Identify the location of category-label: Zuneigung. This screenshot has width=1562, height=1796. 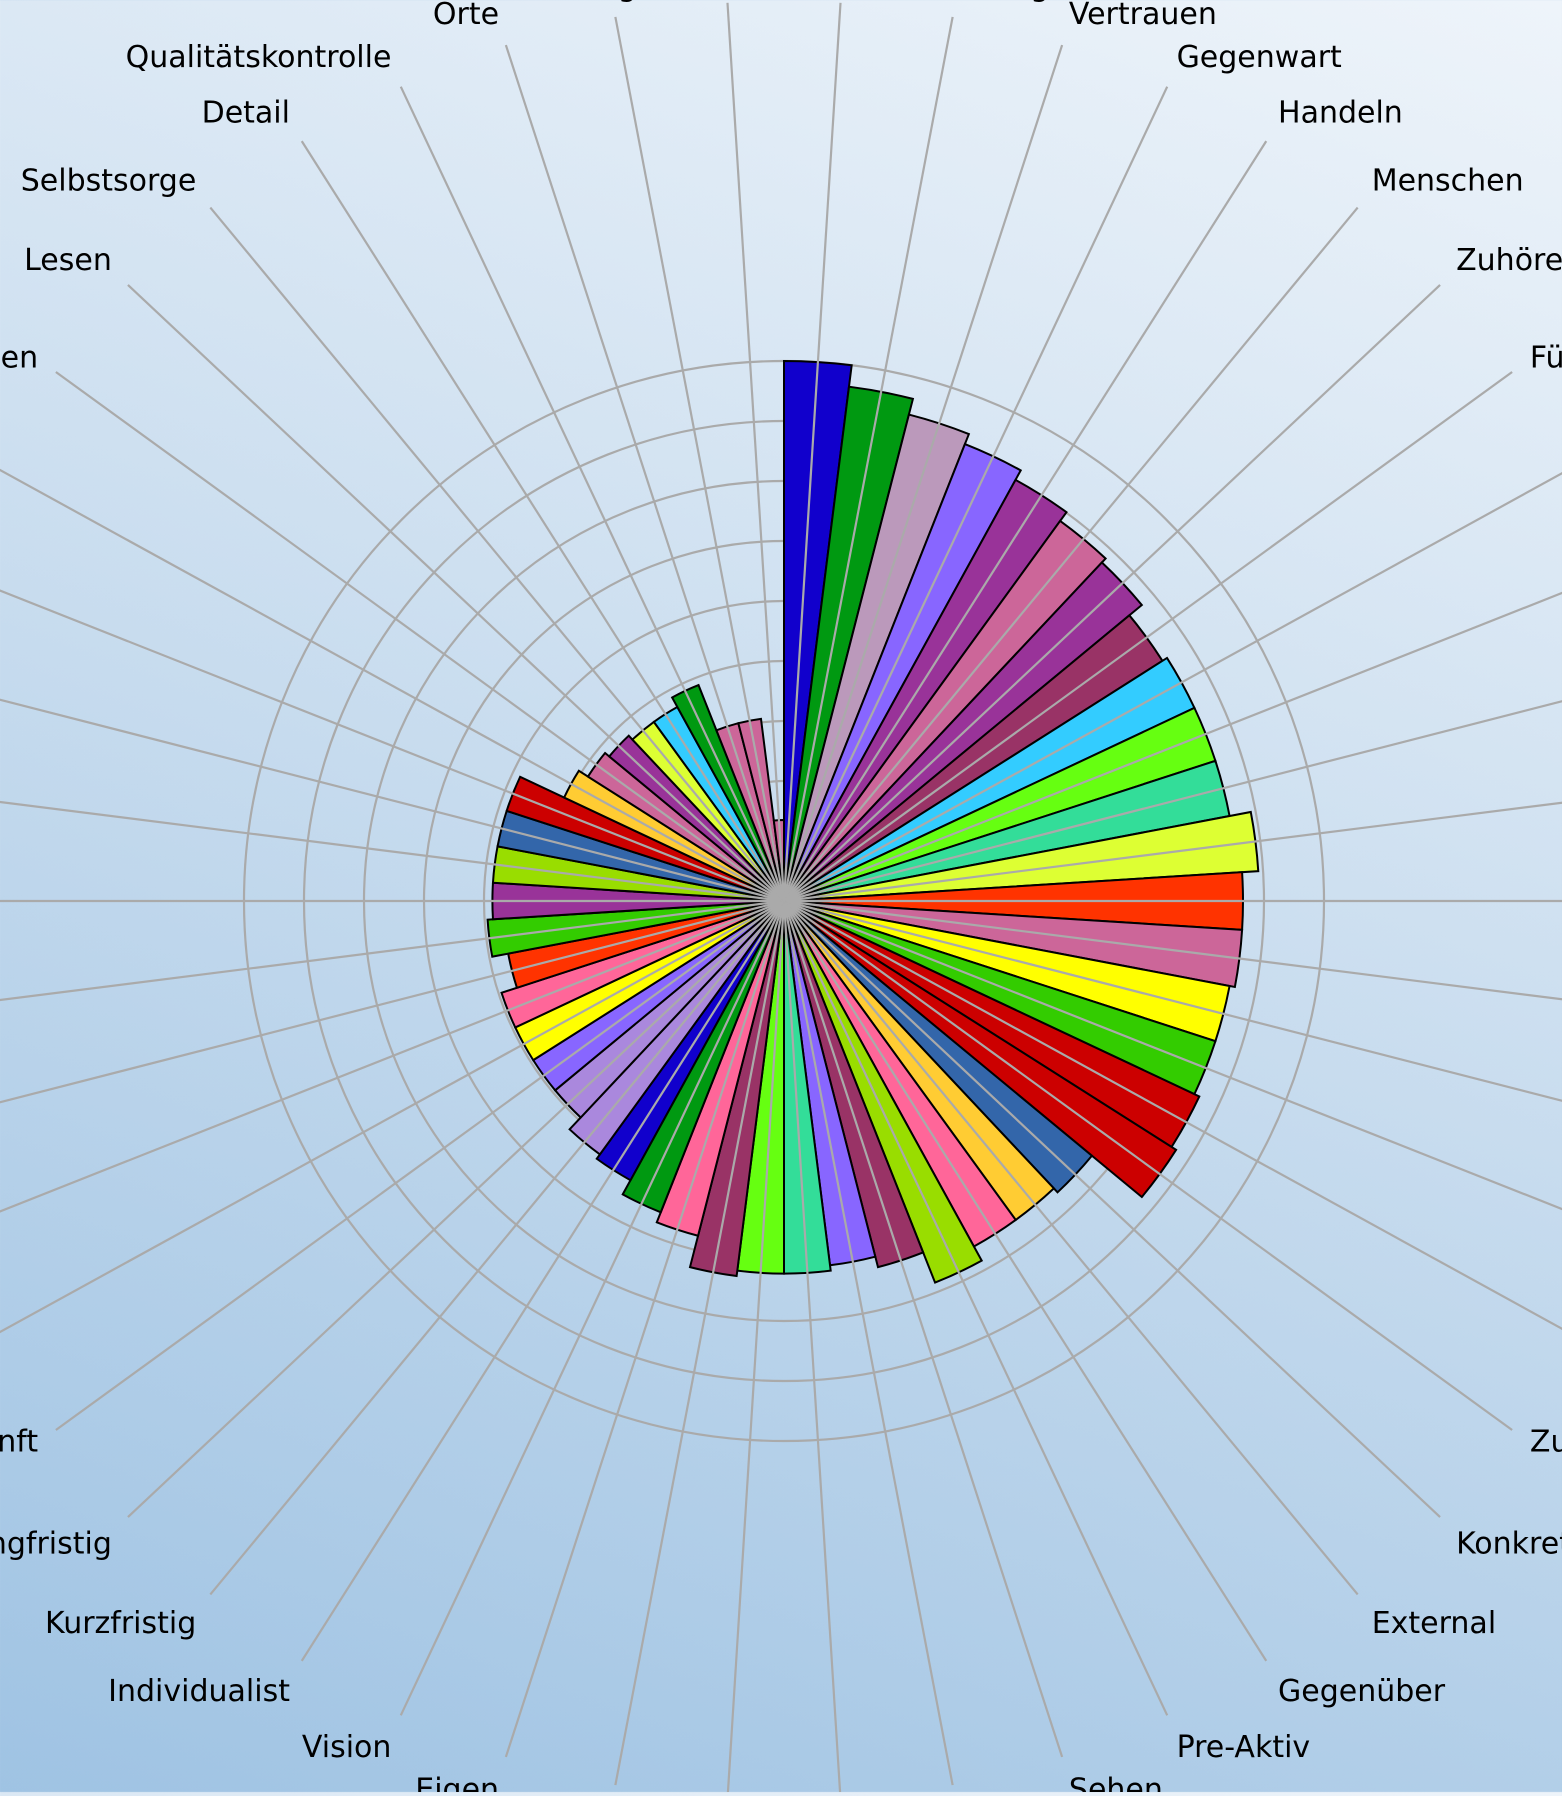
(1546, 1441).